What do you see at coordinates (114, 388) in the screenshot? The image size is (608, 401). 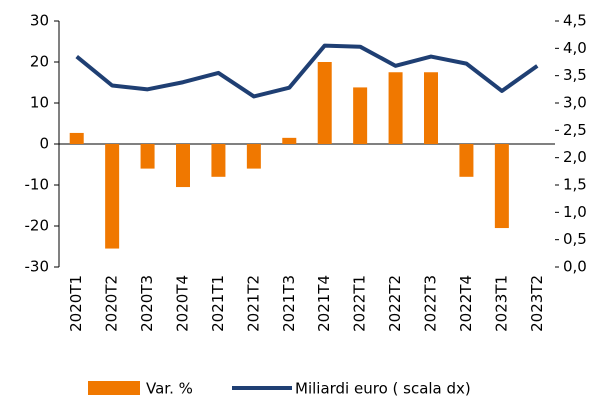 I see `legend-swatch` at bounding box center [114, 388].